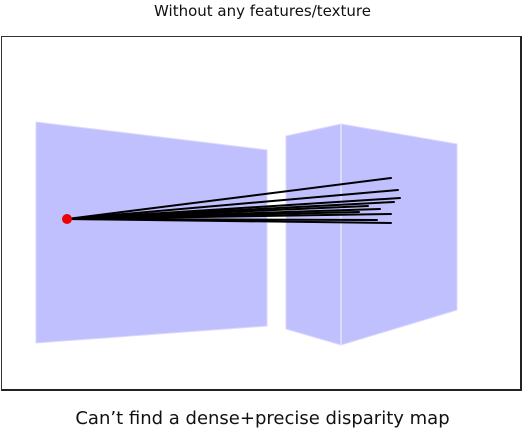  Describe the element at coordinates (262, 418) in the screenshot. I see `diagram-caption: Can’t find a dense+precise disparity map` at that location.